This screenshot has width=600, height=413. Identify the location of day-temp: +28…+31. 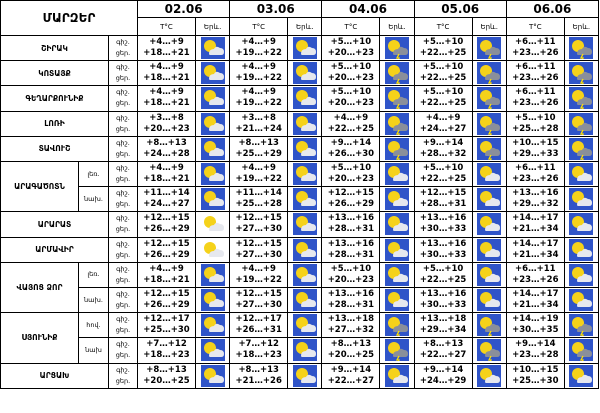
(351, 229).